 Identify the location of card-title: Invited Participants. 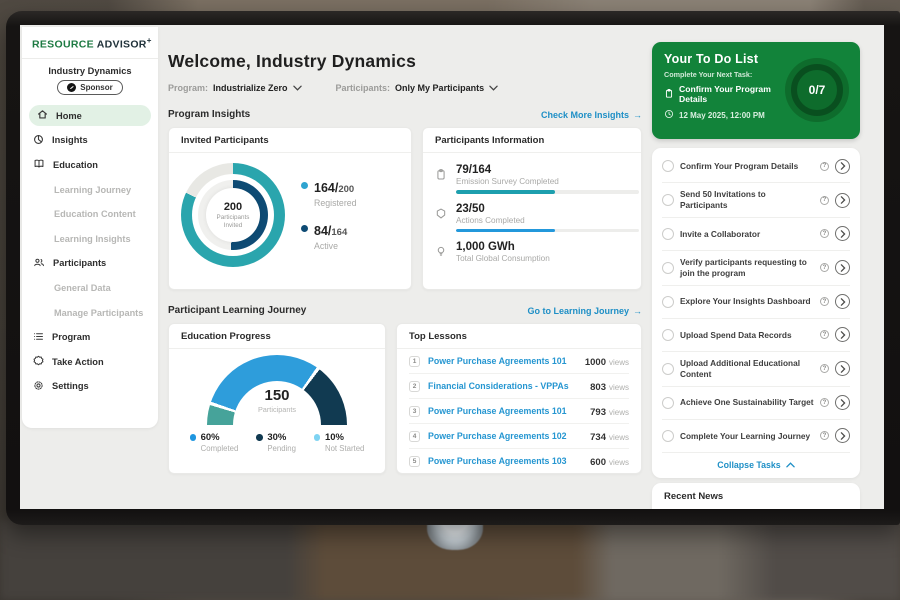
(290, 140).